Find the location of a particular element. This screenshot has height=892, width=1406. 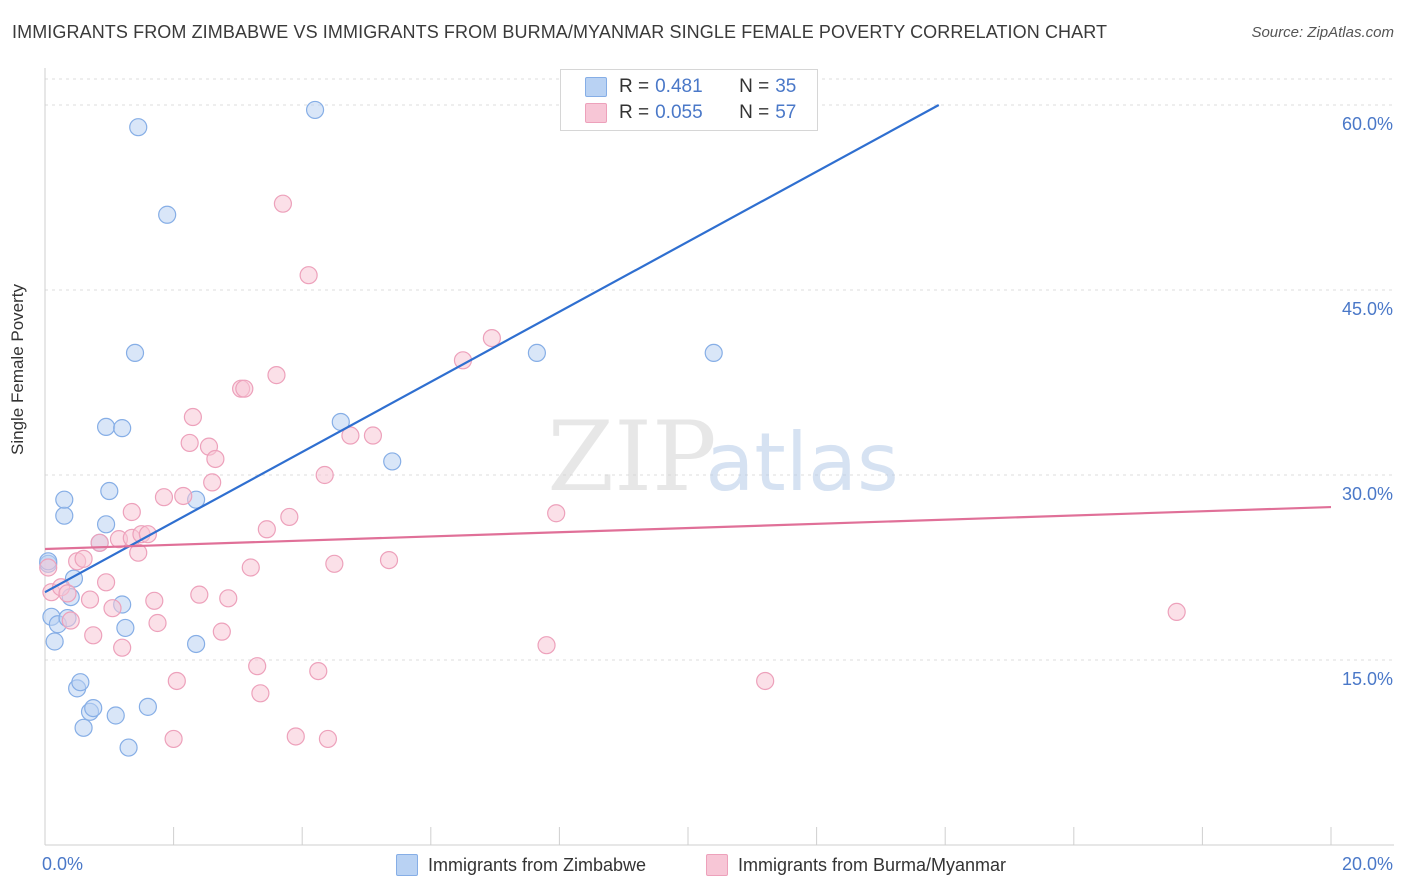

bottom-legend-label-burma: Immigrants from Burma/Myanmar is located at coordinates (872, 864).